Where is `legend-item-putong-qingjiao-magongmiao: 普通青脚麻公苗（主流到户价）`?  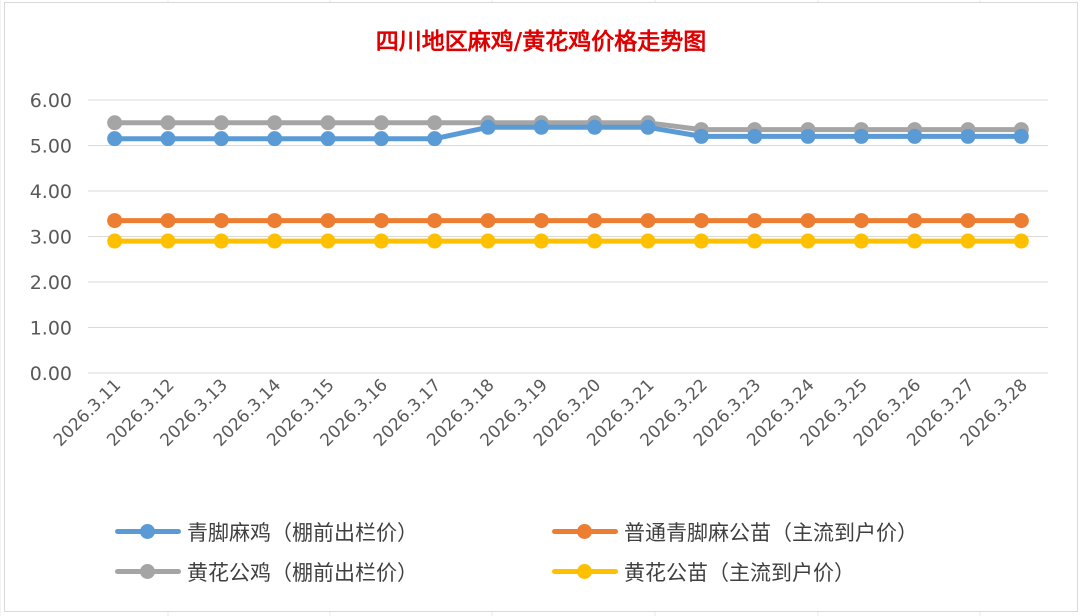
legend-item-putong-qingjiao-magongmiao: 普通青脚麻公苗（主流到户价） is located at coordinates (735, 532).